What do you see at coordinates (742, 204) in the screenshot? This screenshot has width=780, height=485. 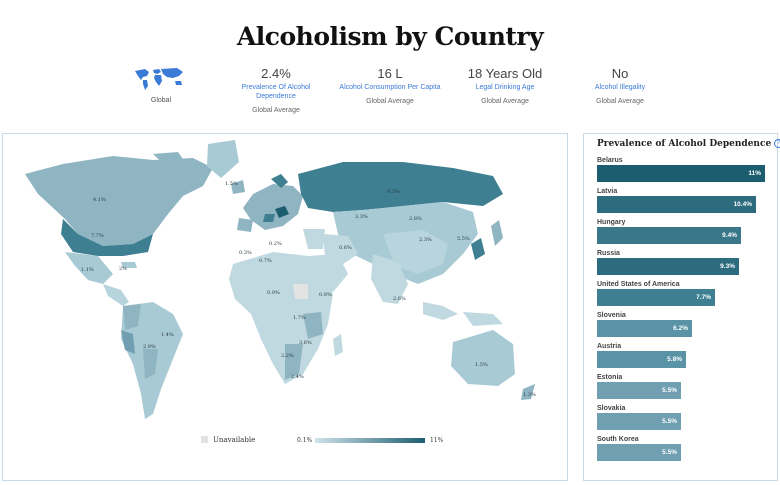 I see `ranking-value: 10.4%` at bounding box center [742, 204].